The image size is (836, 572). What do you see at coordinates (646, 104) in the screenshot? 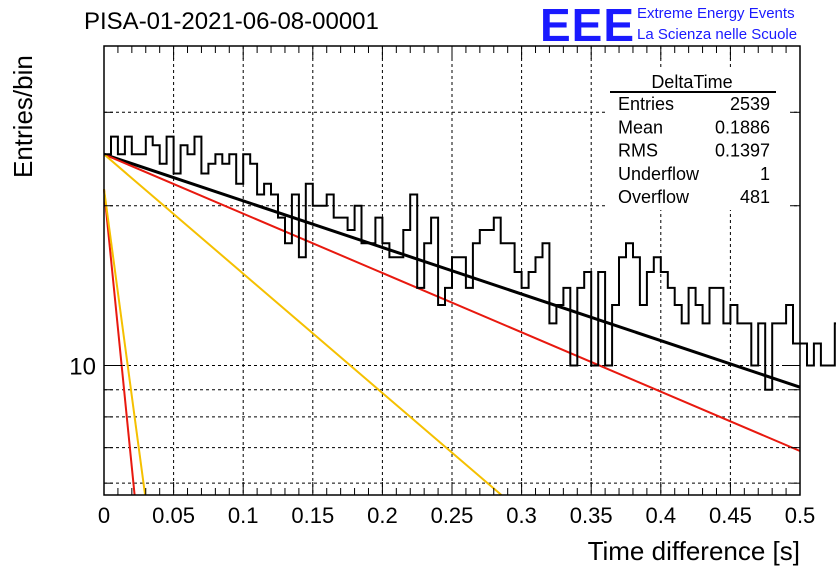
I see `stats-label-entries: Entries` at bounding box center [646, 104].